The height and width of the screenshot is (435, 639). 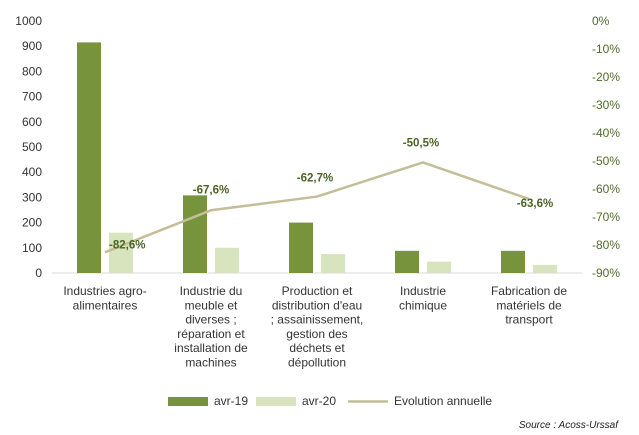 What do you see at coordinates (606, 245) in the screenshot?
I see `right-tick-label: -80%` at bounding box center [606, 245].